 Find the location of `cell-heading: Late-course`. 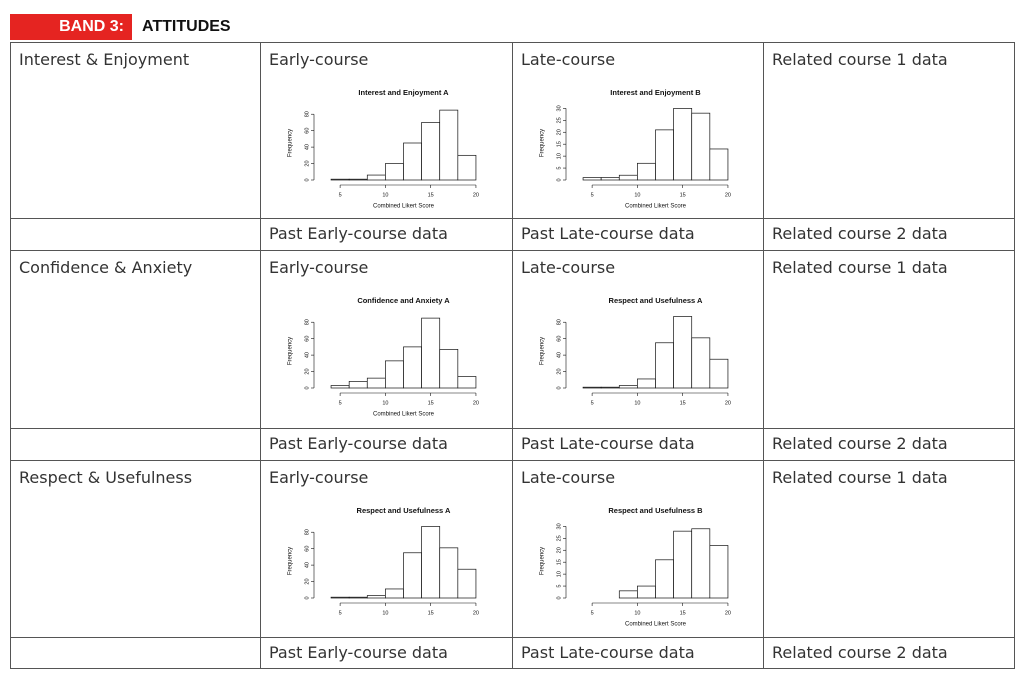

cell-heading: Late-course is located at coordinates (637, 130).